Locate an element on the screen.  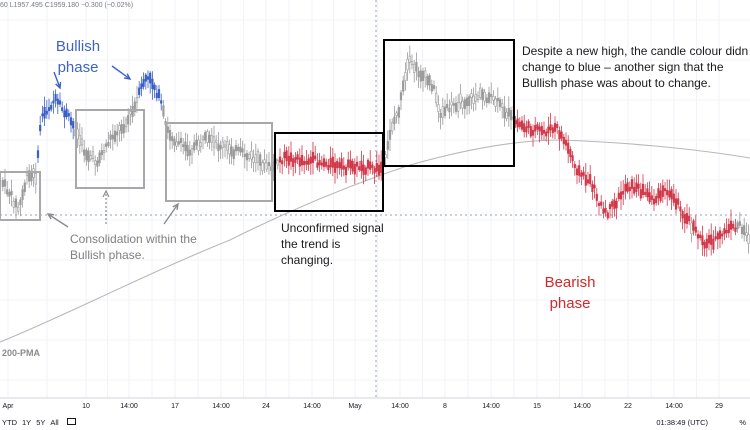
bullish-phase-label: Bullish phase is located at coordinates (78, 57).